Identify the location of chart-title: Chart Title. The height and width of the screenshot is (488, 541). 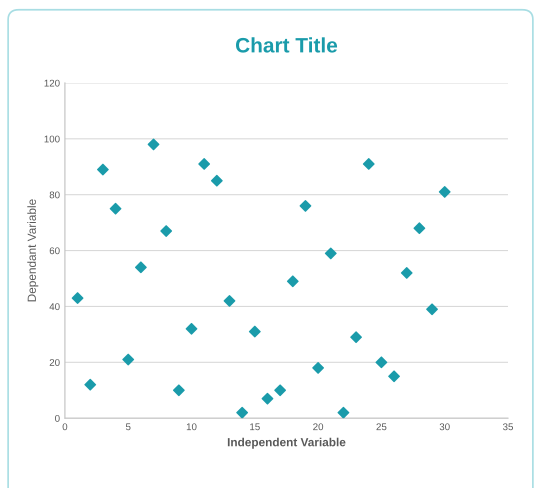
(287, 45).